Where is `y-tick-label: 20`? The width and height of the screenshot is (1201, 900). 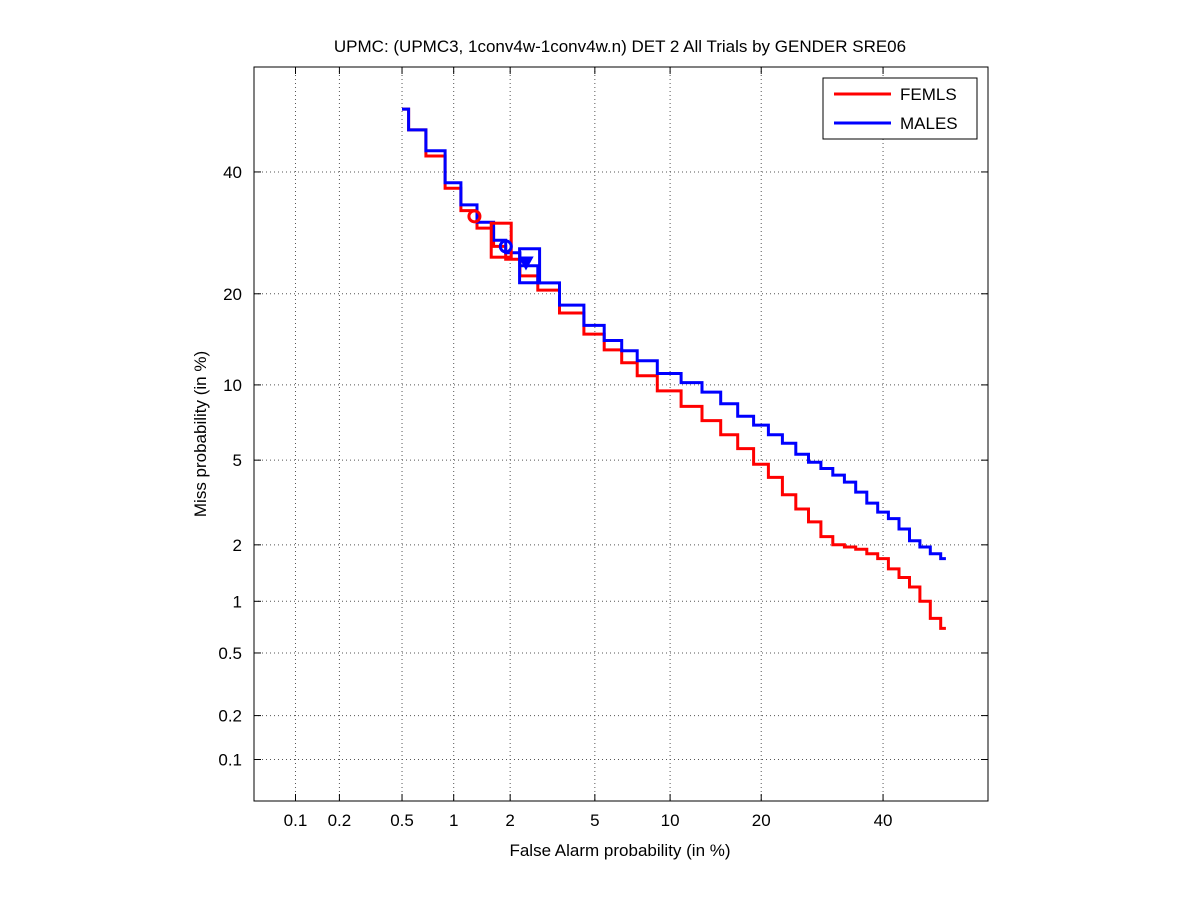 y-tick-label: 20 is located at coordinates (232, 294).